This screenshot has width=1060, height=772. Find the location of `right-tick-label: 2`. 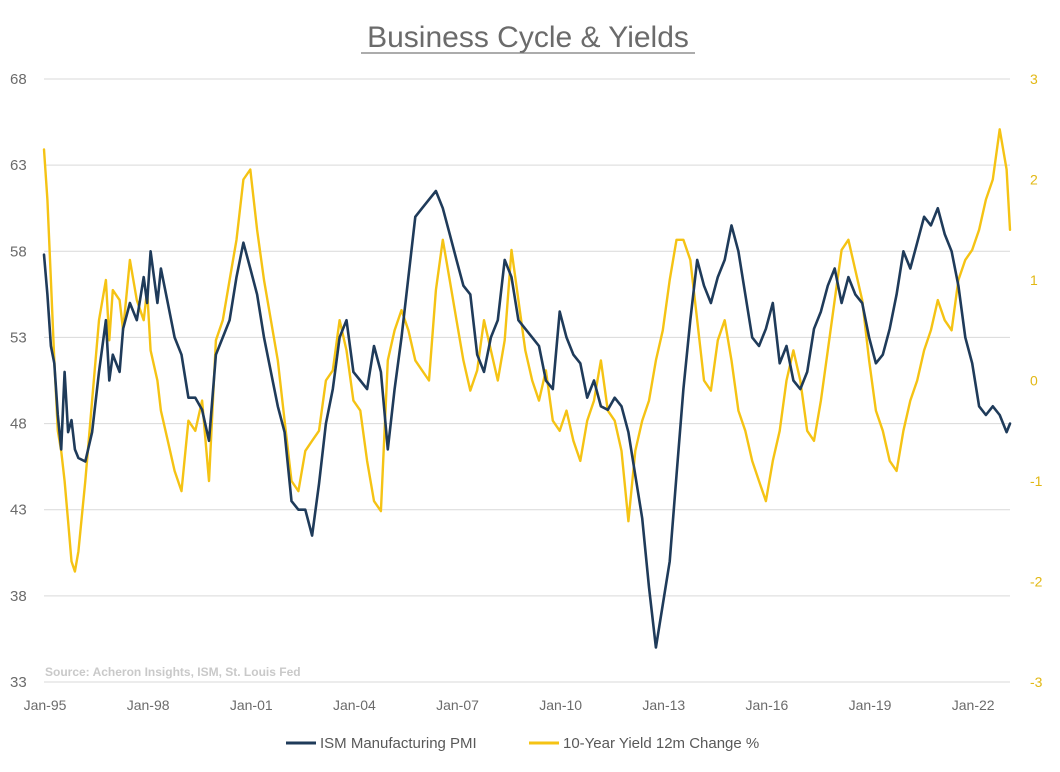

right-tick-label: 2 is located at coordinates (1034, 180).